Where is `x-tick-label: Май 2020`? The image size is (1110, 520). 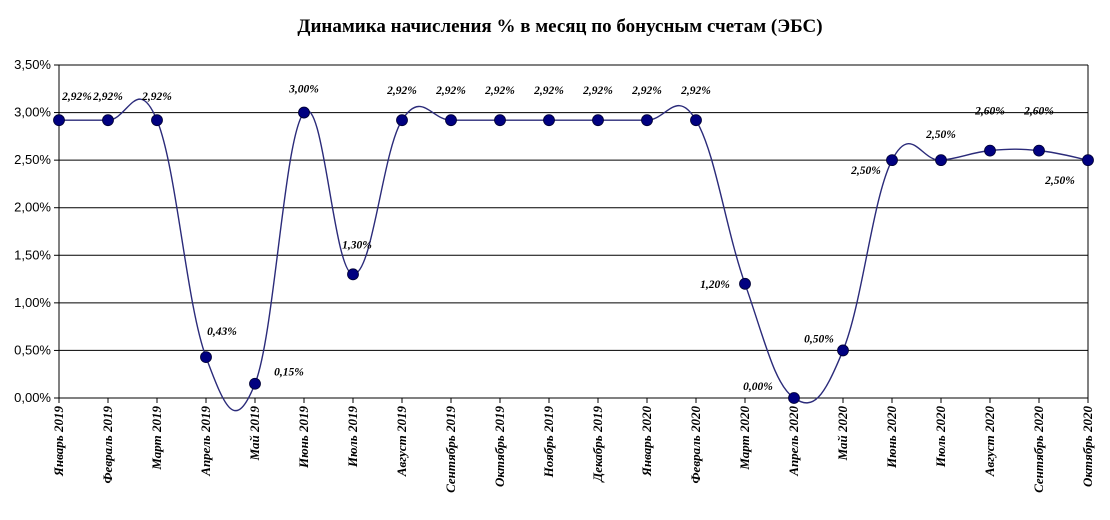 x-tick-label: Май 2020 is located at coordinates (842, 434).